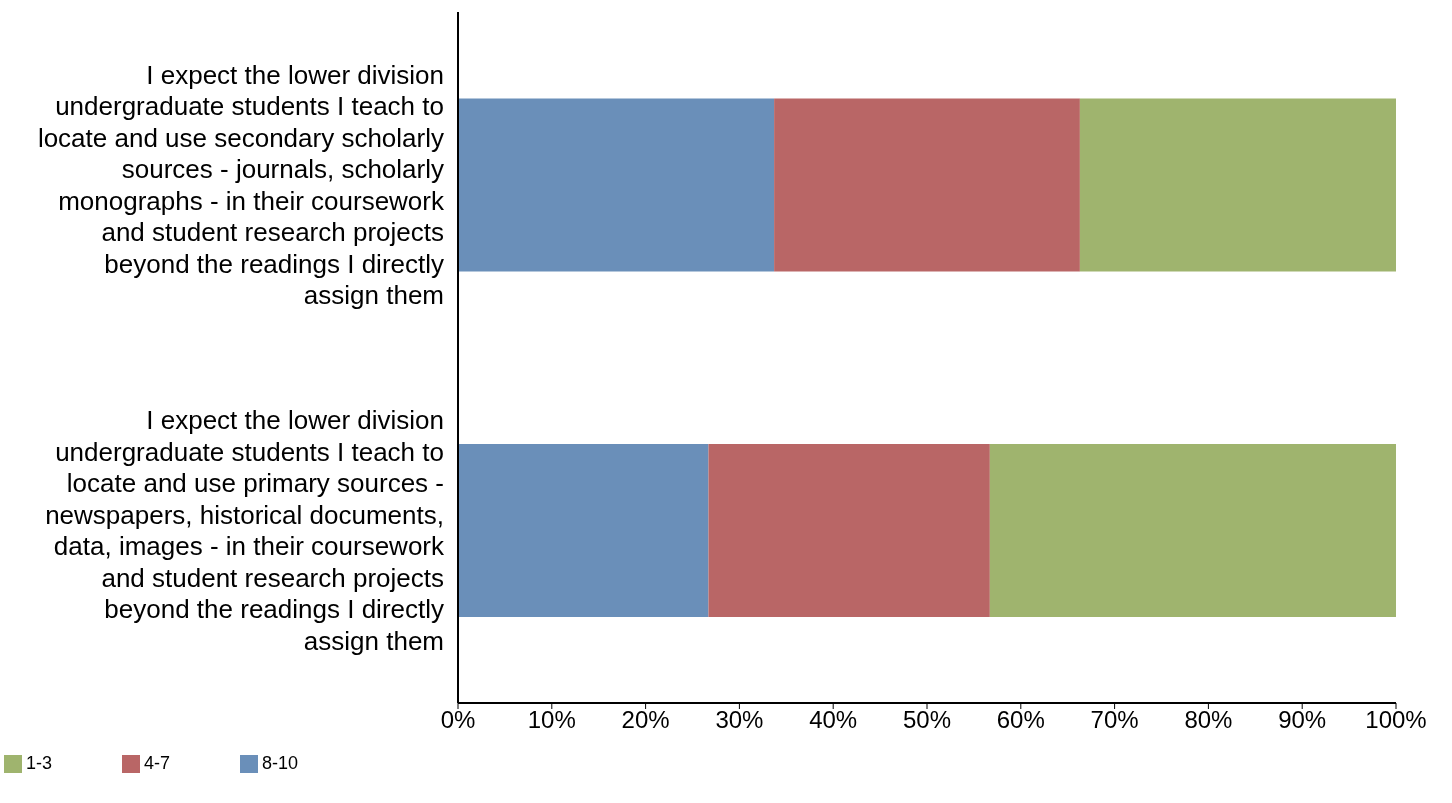  I want to click on x-tick-label: 60%, so click(1020, 720).